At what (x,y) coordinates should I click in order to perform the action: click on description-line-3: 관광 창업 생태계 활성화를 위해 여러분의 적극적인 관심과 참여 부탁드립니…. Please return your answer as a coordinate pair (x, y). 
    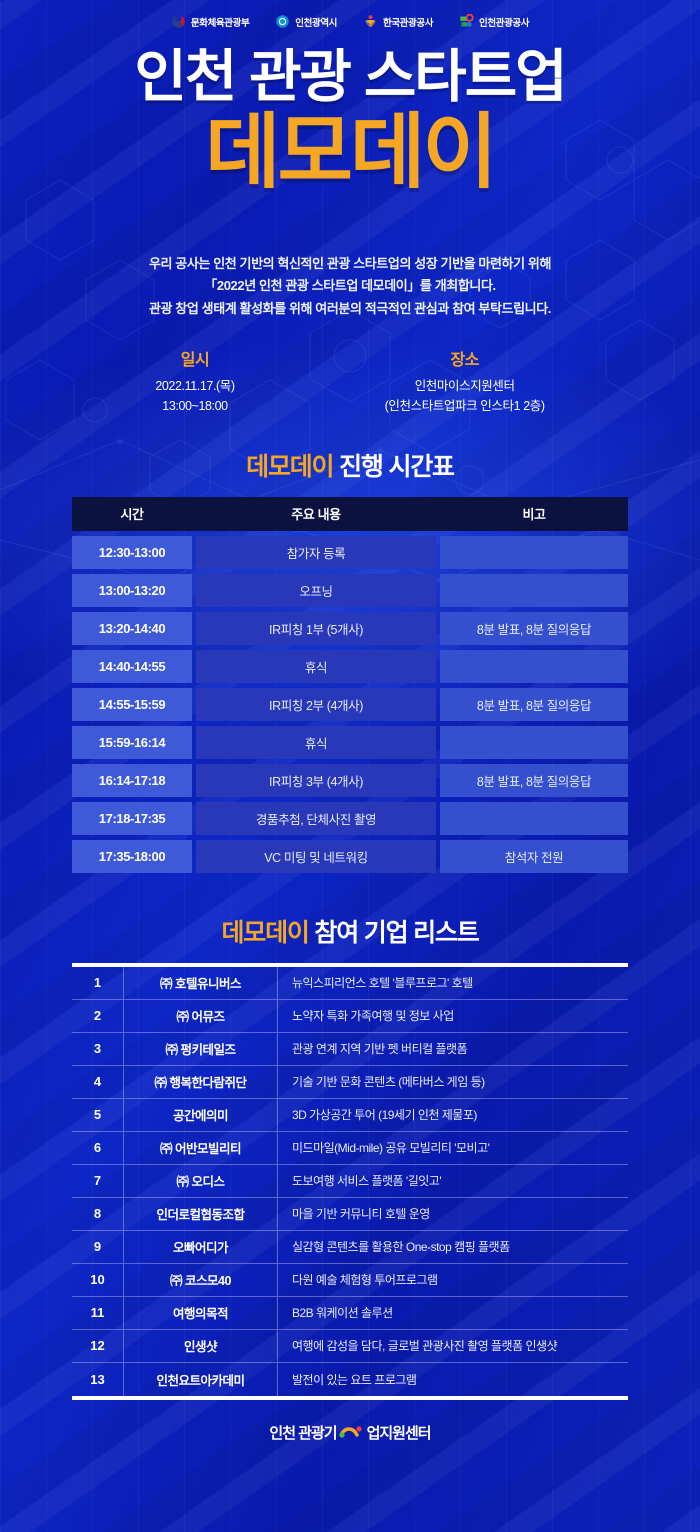
    Looking at the image, I should click on (350, 308).